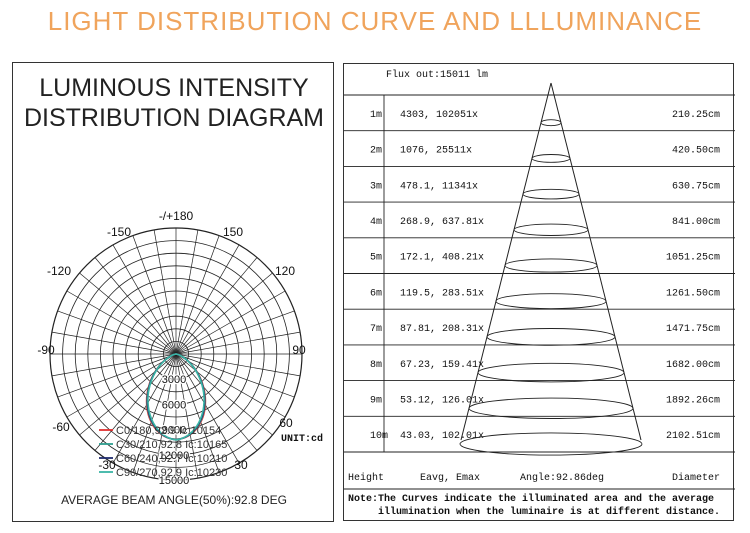  Describe the element at coordinates (241, 465) in the screenshot. I see `polar-angle-label: 30` at that location.